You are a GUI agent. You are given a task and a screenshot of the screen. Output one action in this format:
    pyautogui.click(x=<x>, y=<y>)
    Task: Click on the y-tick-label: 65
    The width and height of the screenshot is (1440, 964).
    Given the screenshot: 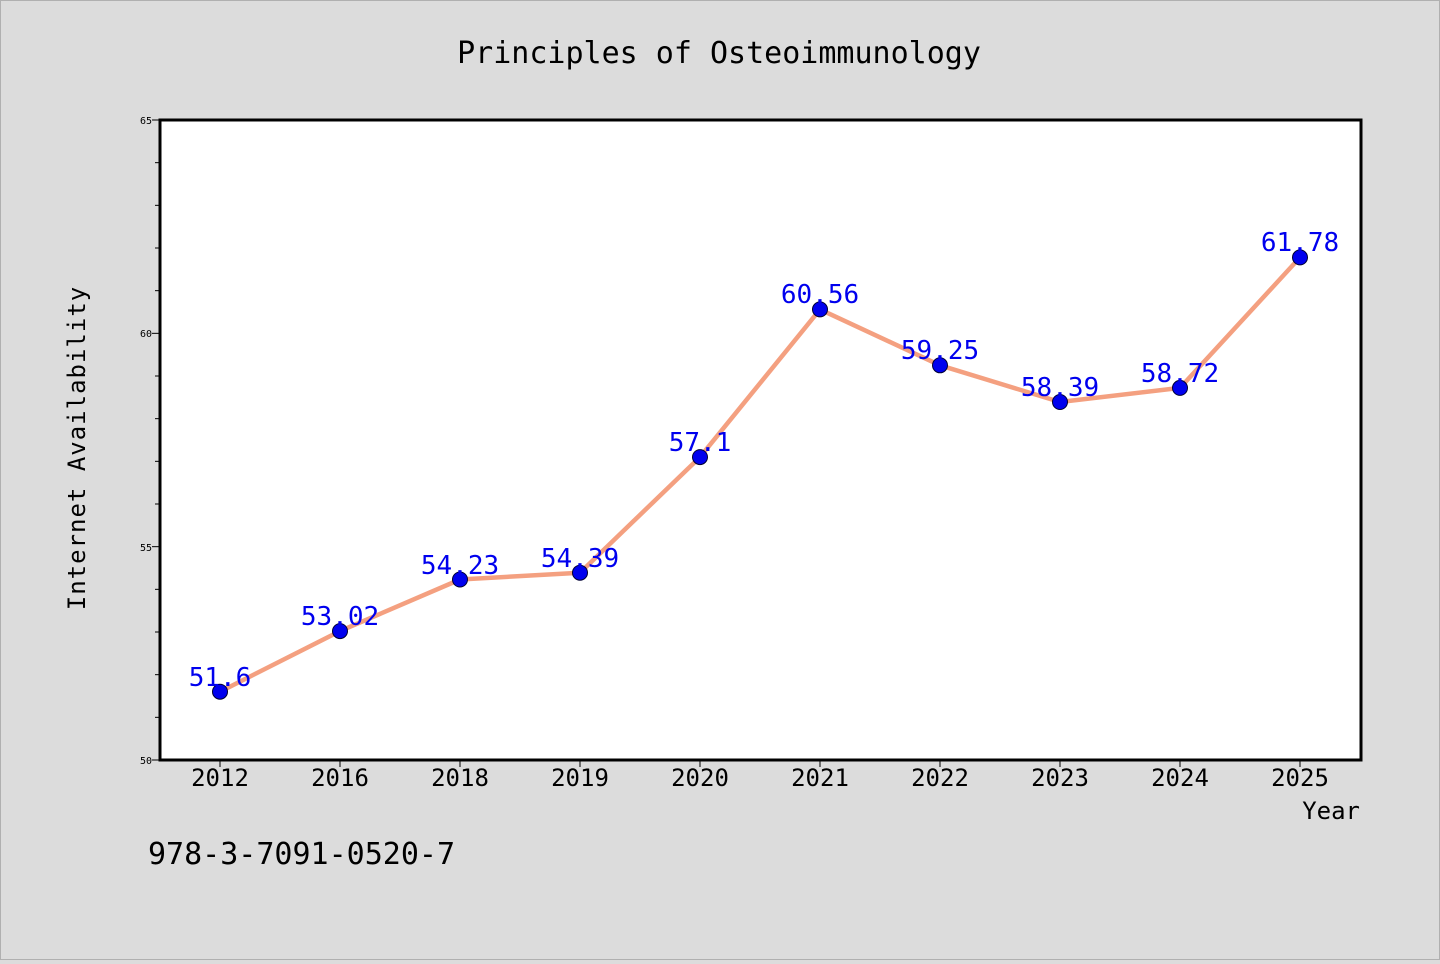 What is the action you would take?
    pyautogui.click(x=146, y=121)
    